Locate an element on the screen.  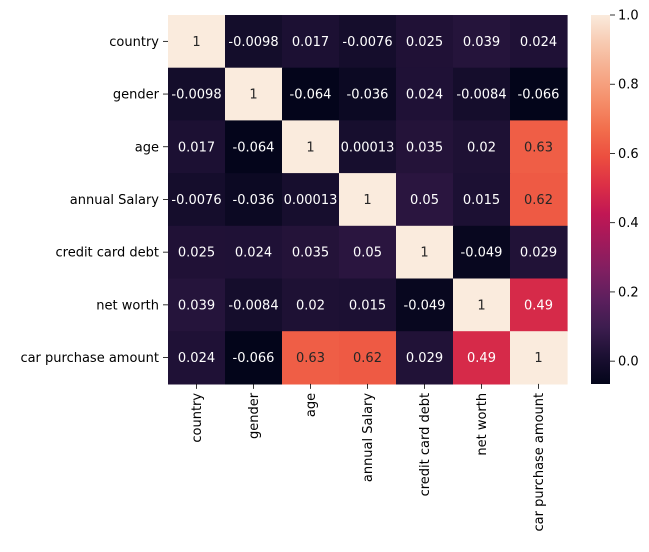
cell-annotation: -0.0076 is located at coordinates (367, 42).